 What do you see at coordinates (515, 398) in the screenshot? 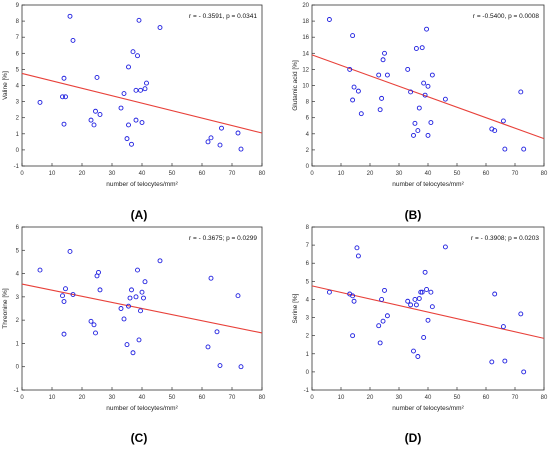
I see `x-tick-label: 70` at bounding box center [515, 398].